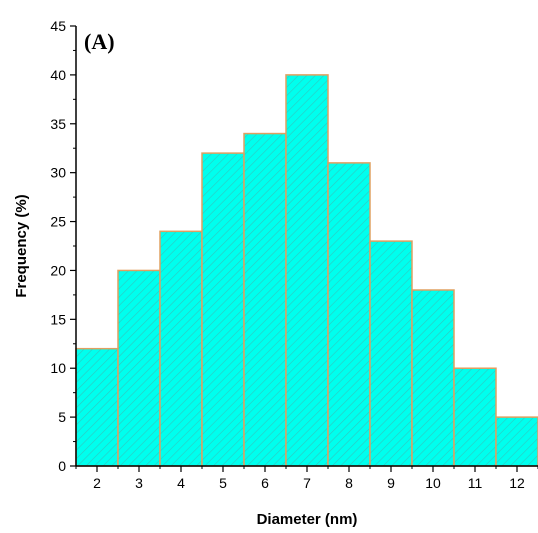  I want to click on x-tick-label: 12, so click(517, 483).